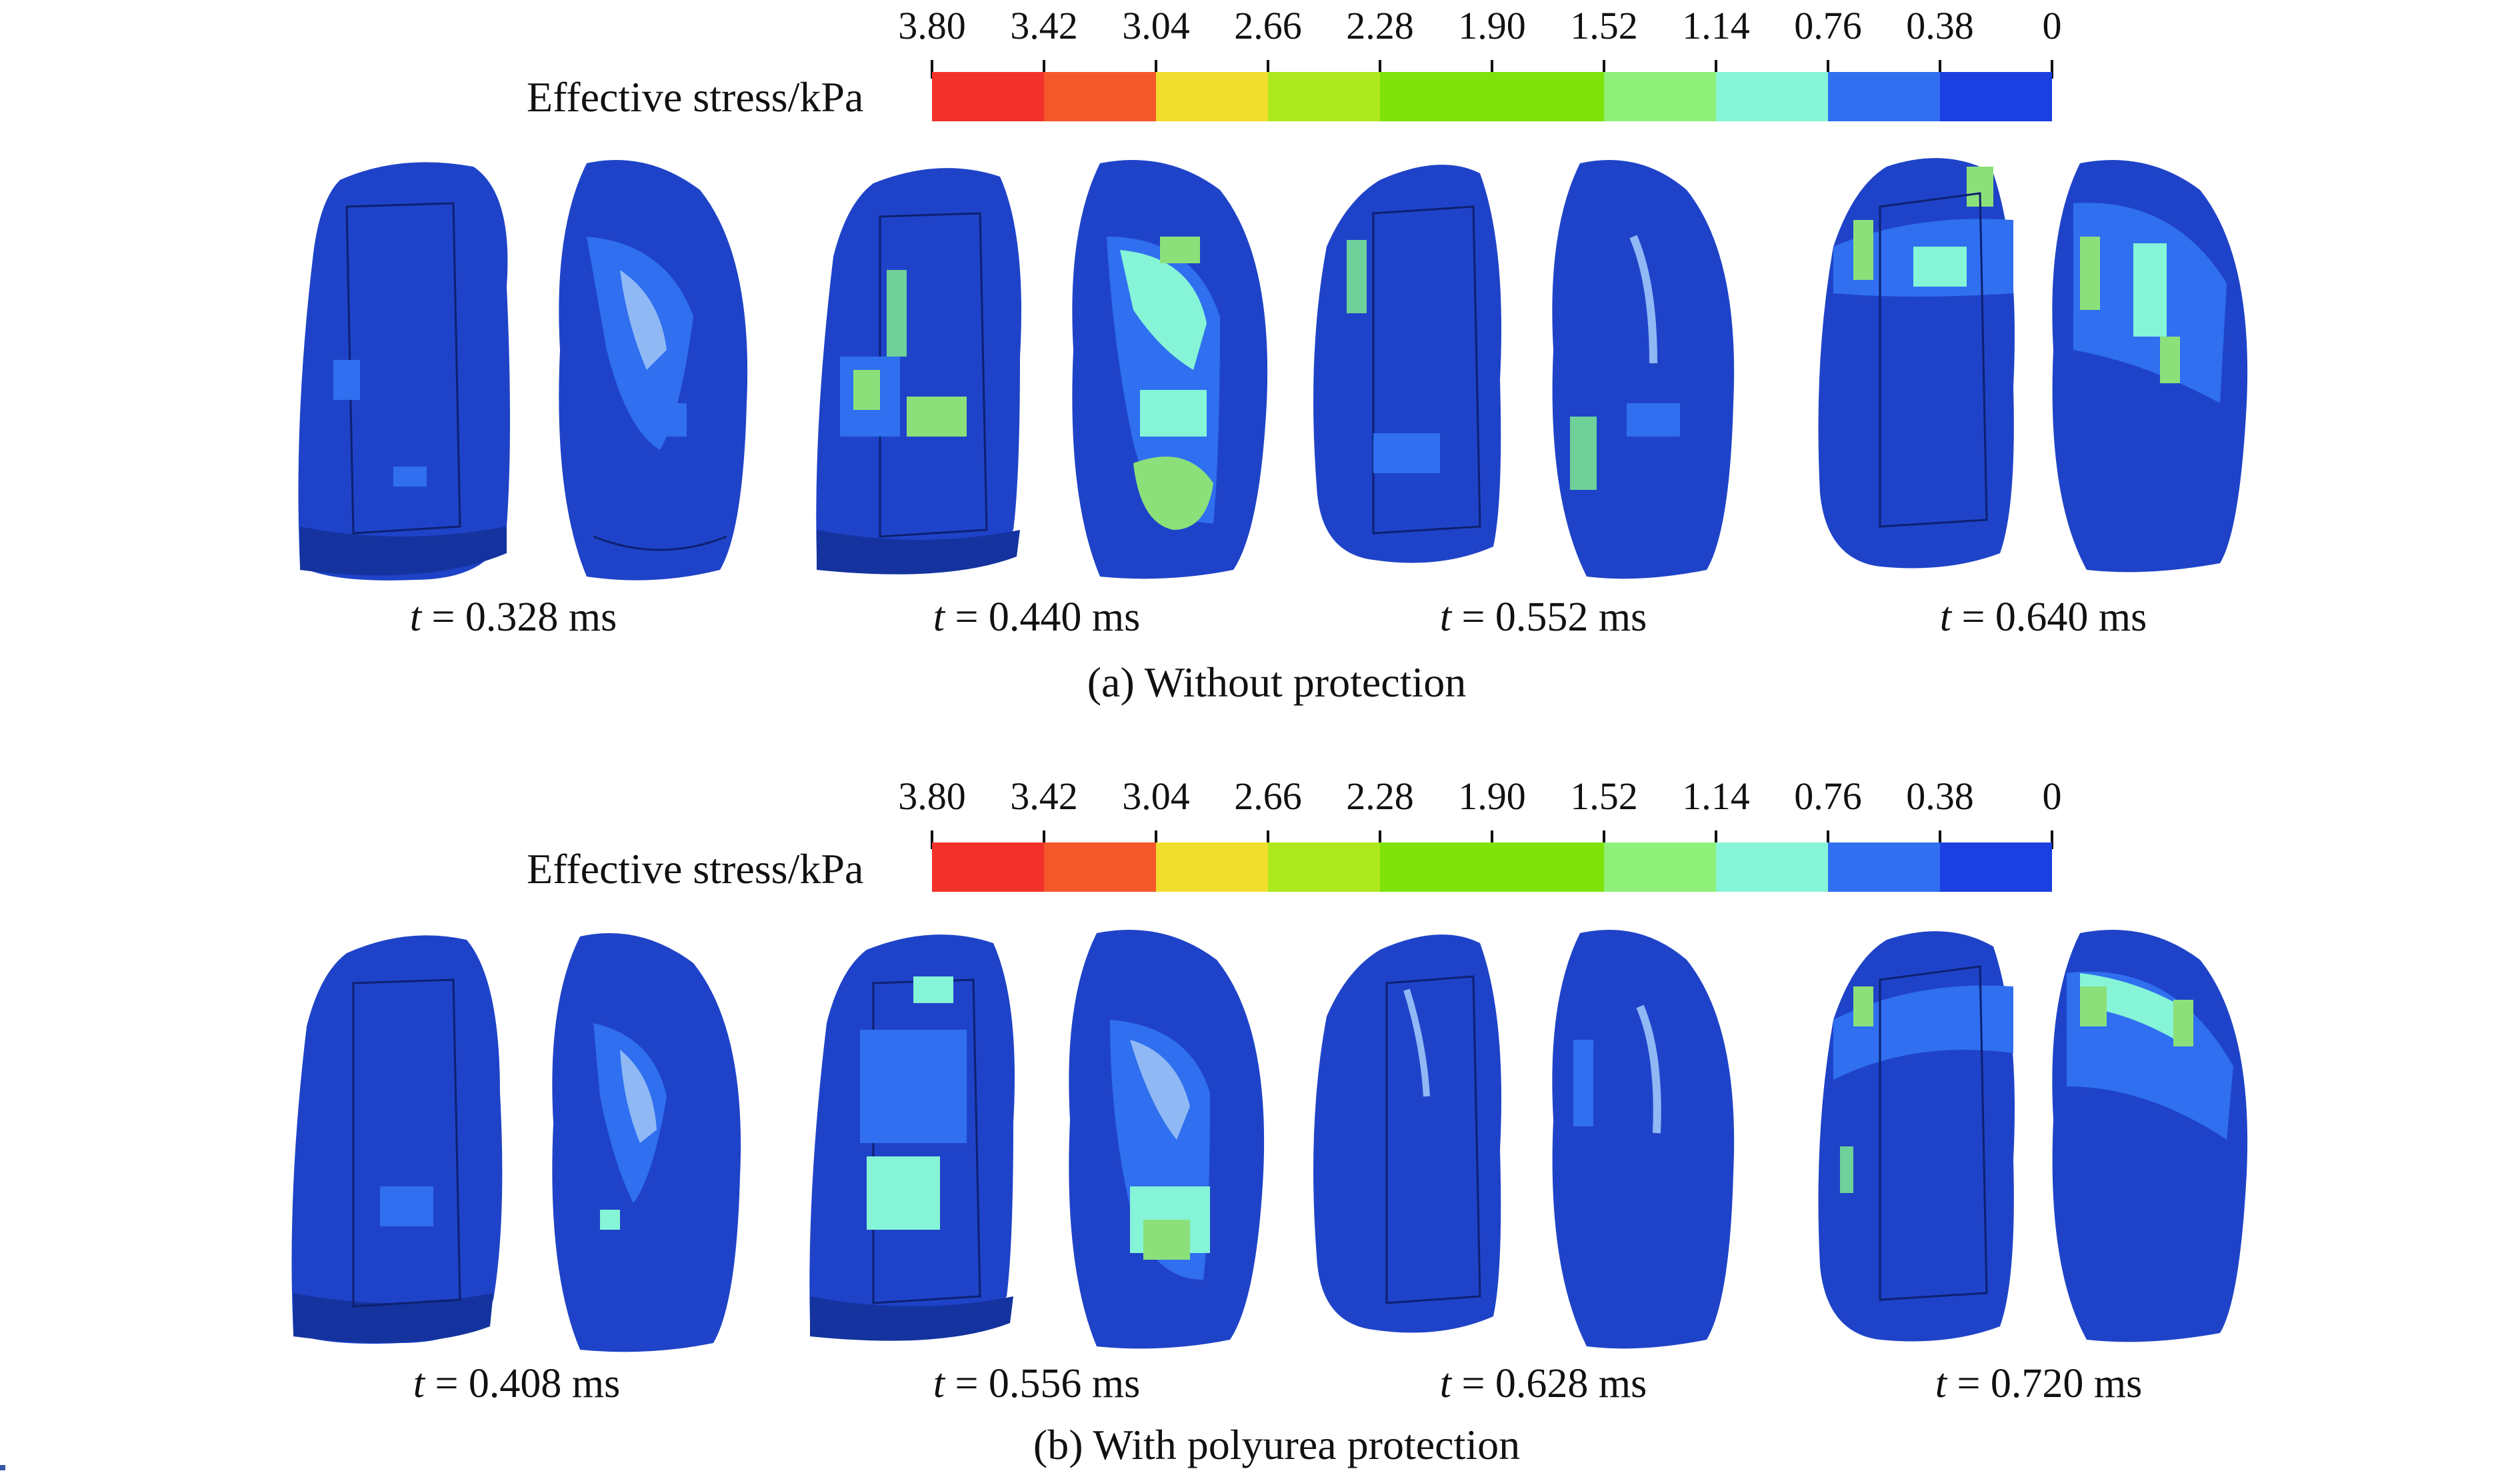  I want to click on time-label: t = 0.720 ms, so click(2039, 1383).